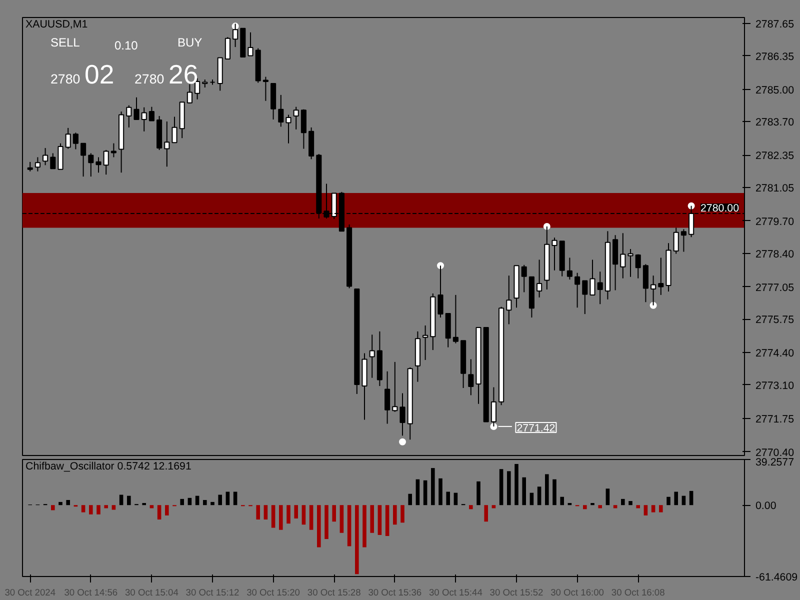  Describe the element at coordinates (91, 593) in the screenshot. I see `x-tick-label: 30 Oct 14:56` at that location.